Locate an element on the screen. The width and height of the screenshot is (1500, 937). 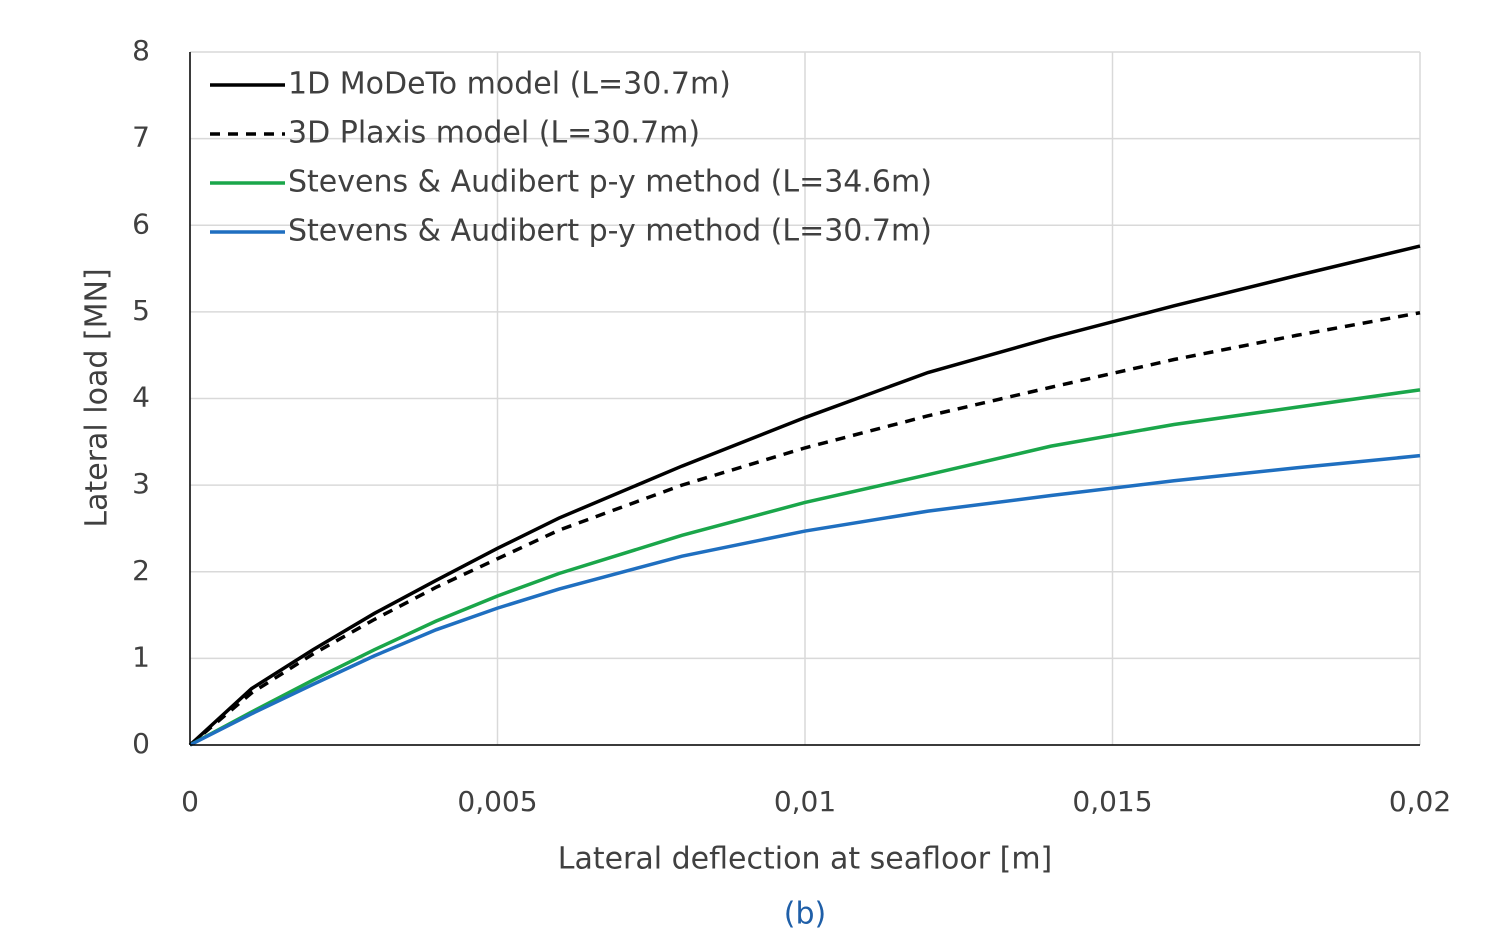
y-axis-title: Lateral load [MN] is located at coordinates (97, 397).